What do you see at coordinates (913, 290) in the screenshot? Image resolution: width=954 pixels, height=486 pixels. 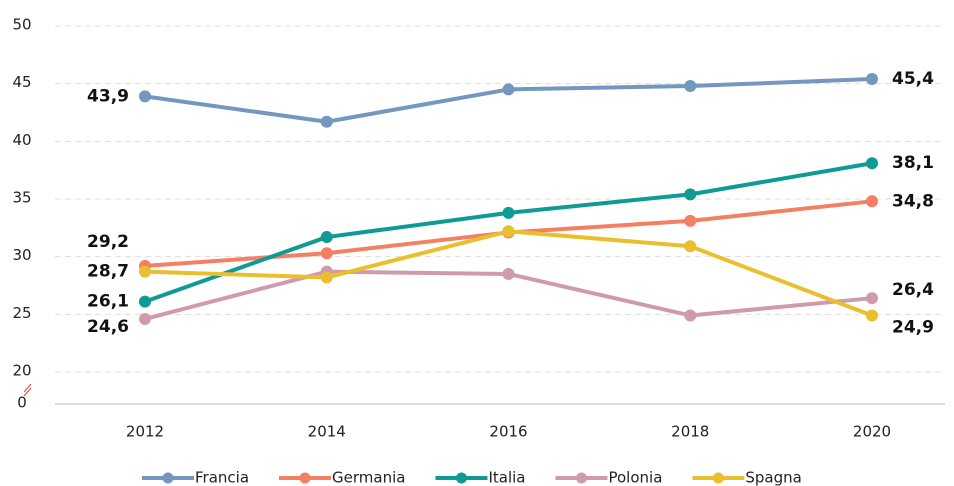 I see `data-label: 26,4` at bounding box center [913, 290].